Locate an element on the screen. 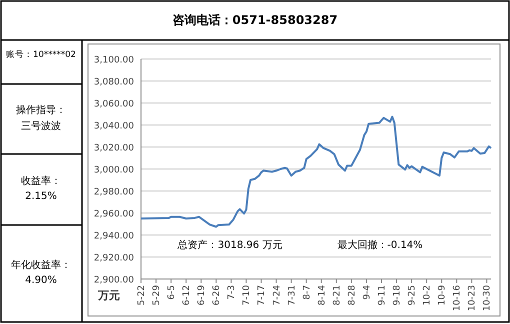 This screenshot has height=324, width=510. x-tick-label: 7-17 is located at coordinates (262, 295).